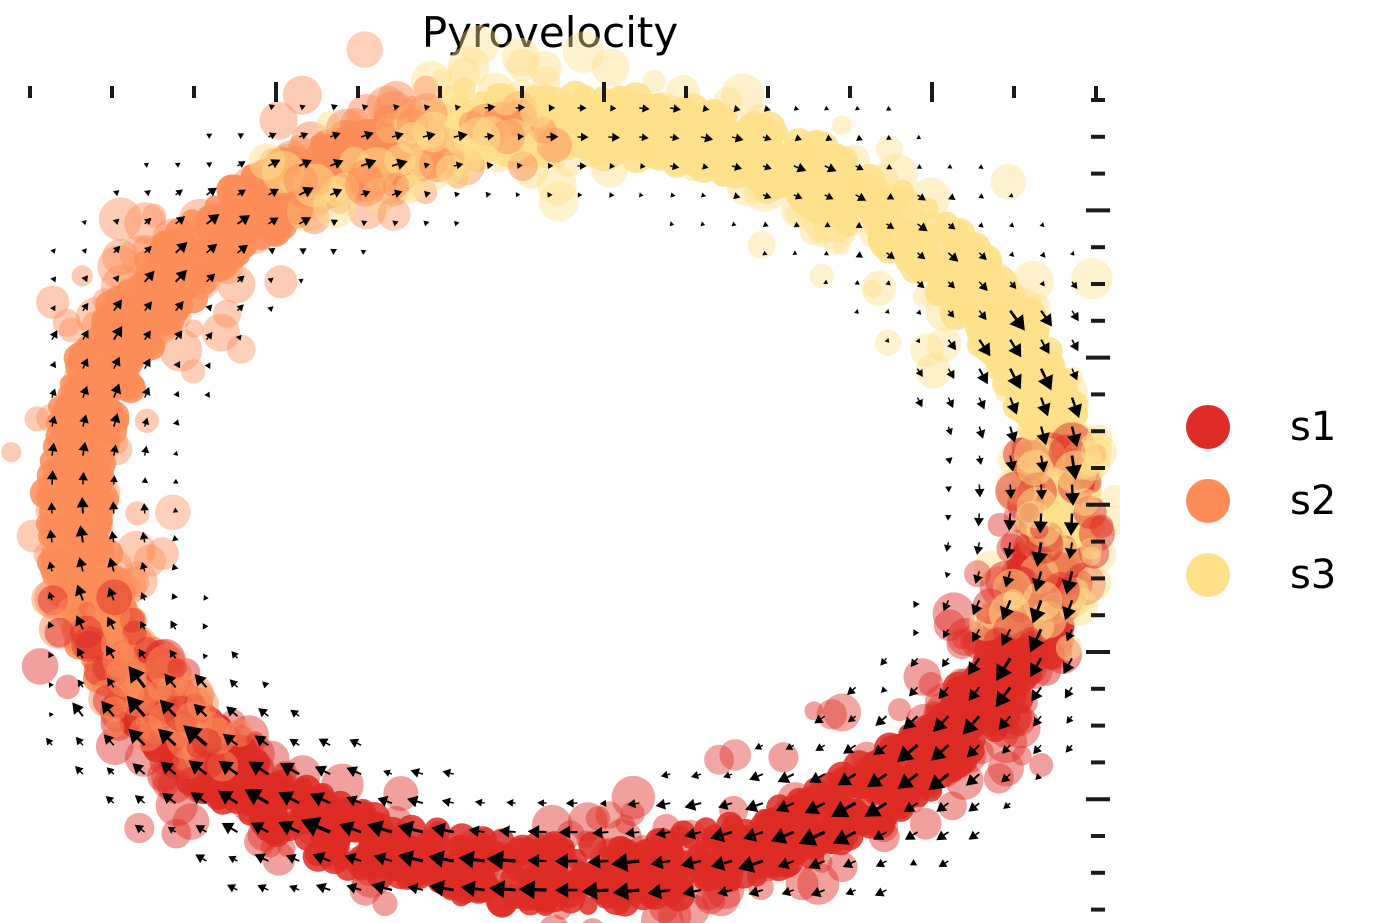 The image size is (1387, 923). What do you see at coordinates (1313, 501) in the screenshot?
I see `legend-label-s2: s2` at bounding box center [1313, 501].